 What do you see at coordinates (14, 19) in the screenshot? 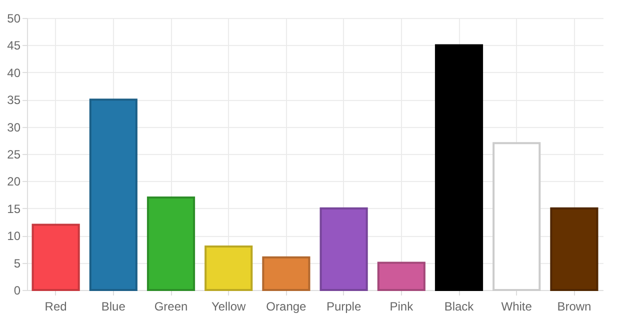
I see `y-tick-label: 50` at bounding box center [14, 19].